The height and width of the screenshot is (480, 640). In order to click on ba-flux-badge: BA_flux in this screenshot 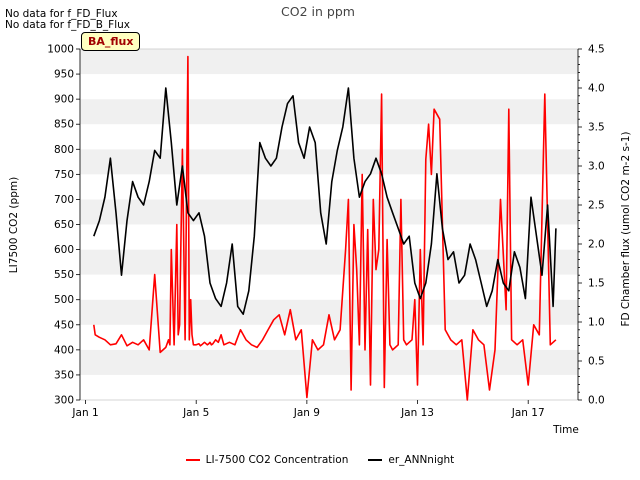, I will do `click(111, 41)`.